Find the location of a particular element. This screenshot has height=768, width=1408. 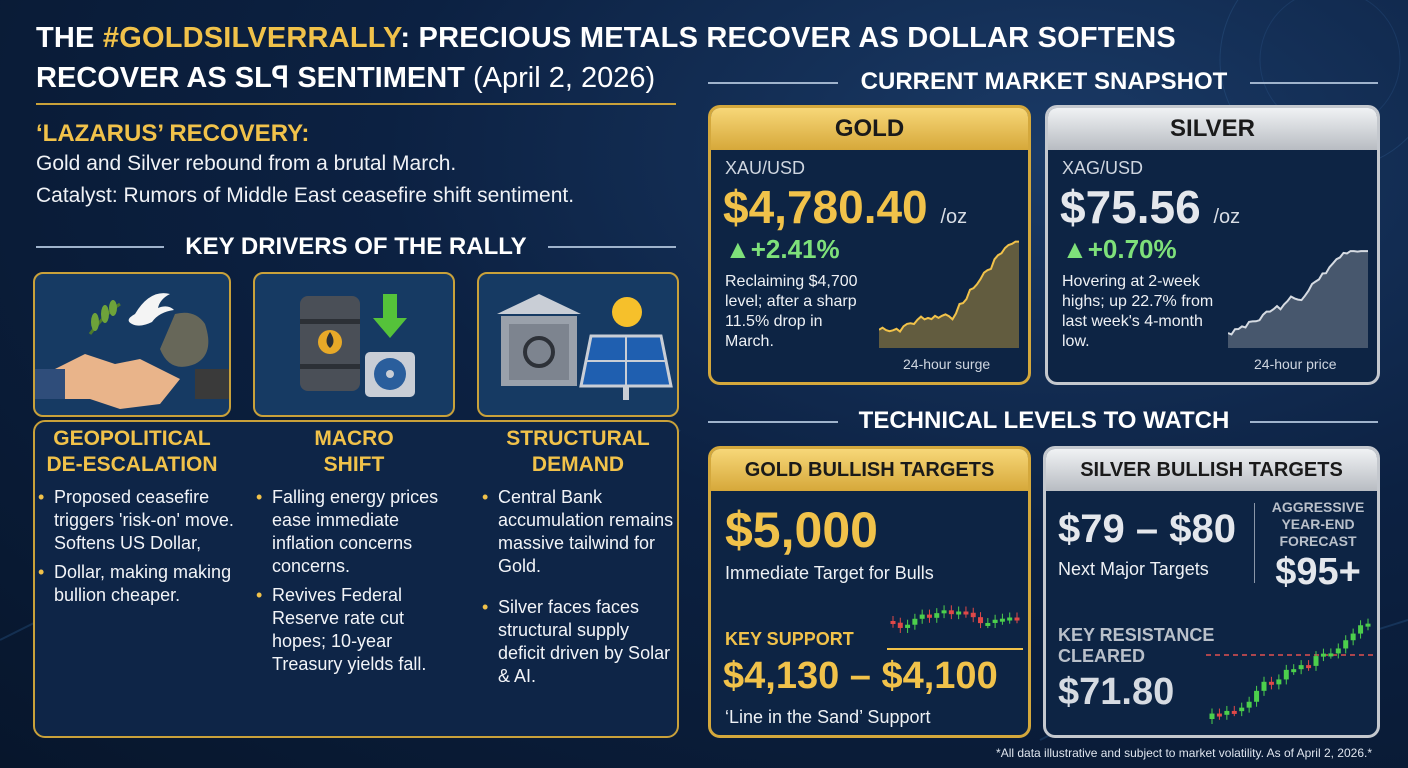

driver-1-title: GEOPOLITICAL DE-ESCALATION is located at coordinates (132, 451).